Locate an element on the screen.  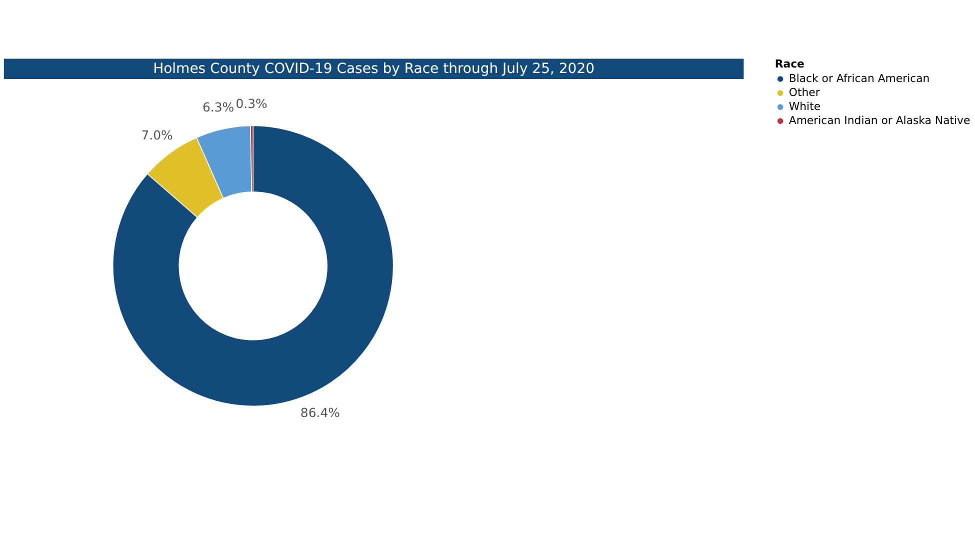
data-label: 7.0% is located at coordinates (157, 134).